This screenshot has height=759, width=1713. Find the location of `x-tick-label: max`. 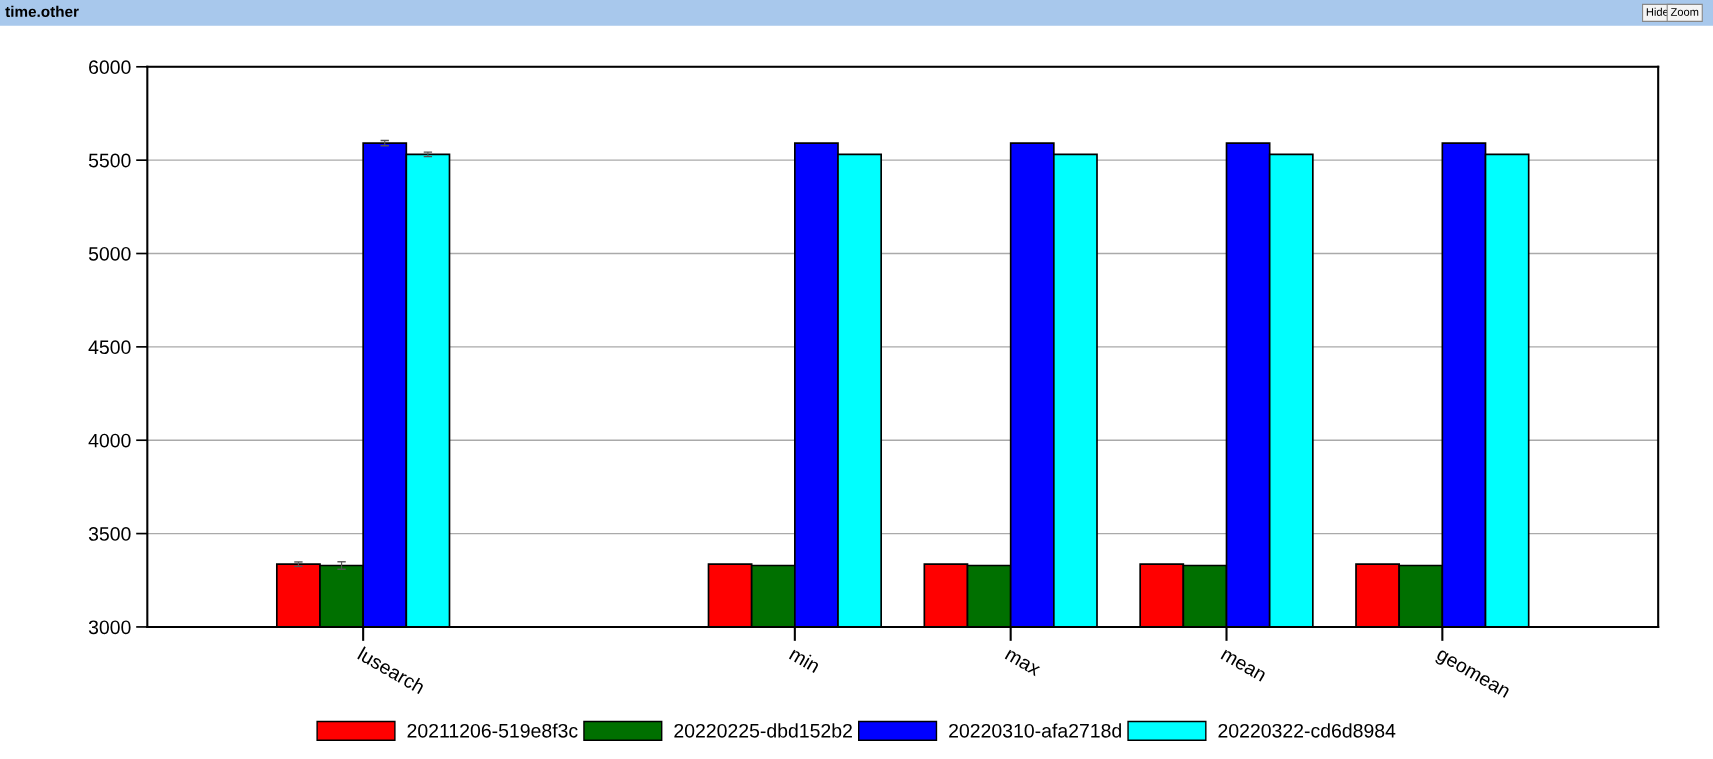

x-tick-label: max is located at coordinates (1022, 663).